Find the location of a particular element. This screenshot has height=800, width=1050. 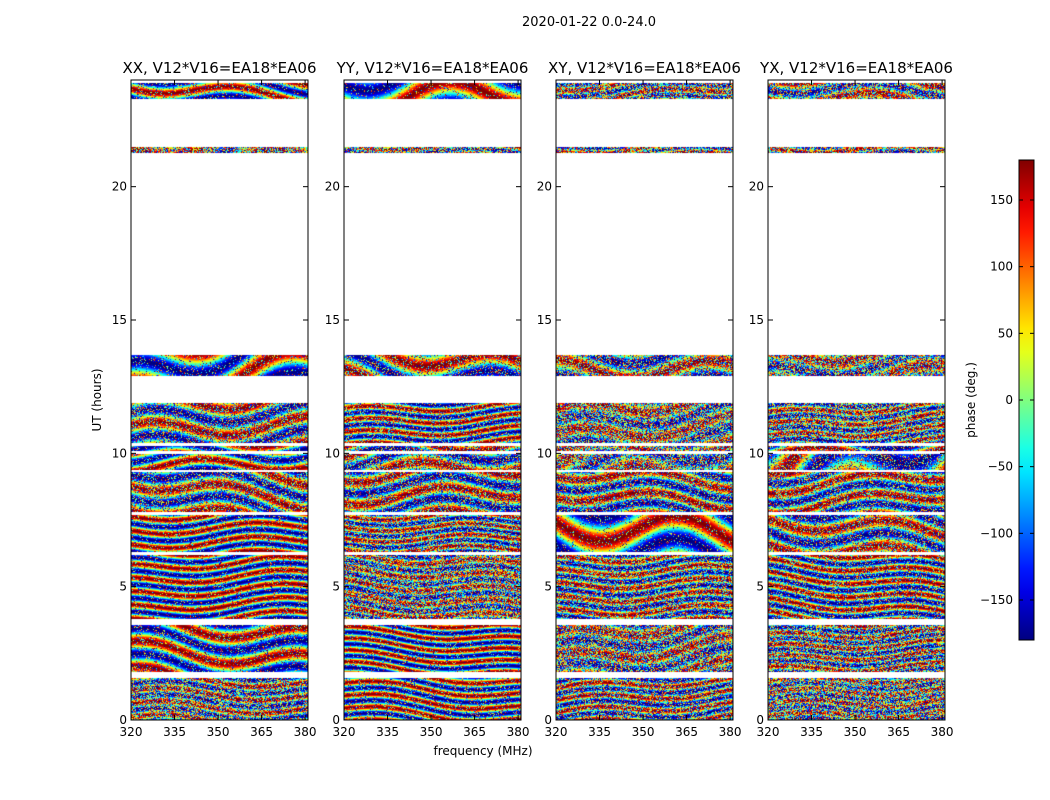

colorbar-tick-label: 0 is located at coordinates (1009, 400).